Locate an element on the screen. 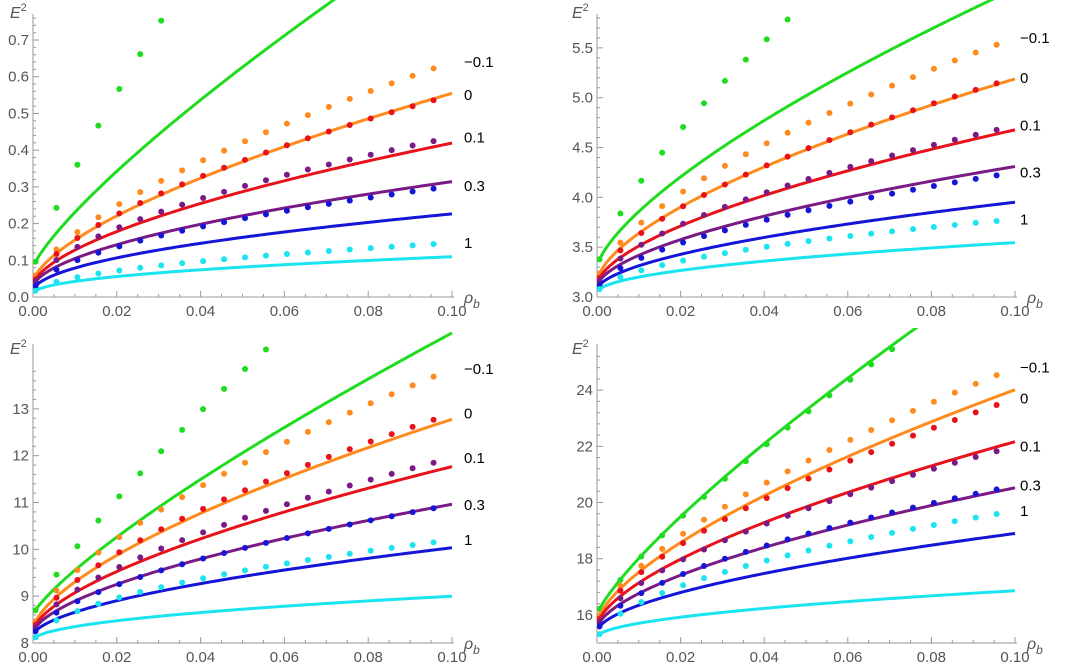 This screenshot has height=670, width=1084. y-tick-label: 16 is located at coordinates (584, 615).